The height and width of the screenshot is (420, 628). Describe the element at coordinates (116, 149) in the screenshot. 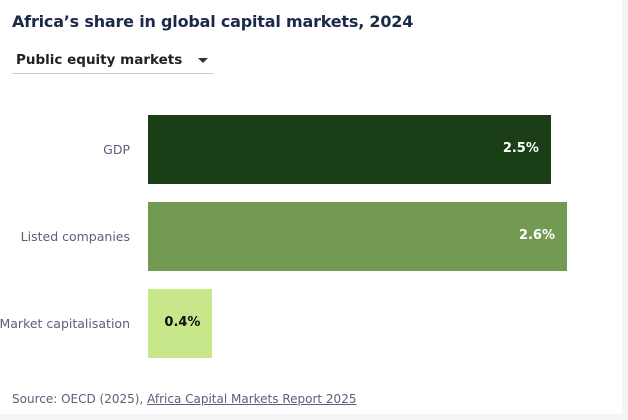

I see `category-label: GDP` at that location.